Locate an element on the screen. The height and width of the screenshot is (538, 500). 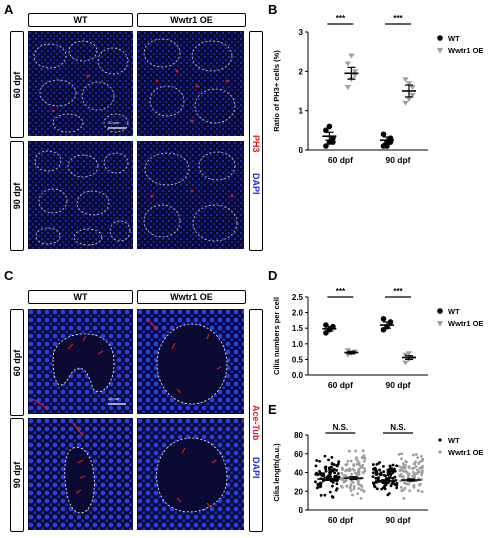
panel-c-row-90: 90 dpf is located at coordinates (17, 475).